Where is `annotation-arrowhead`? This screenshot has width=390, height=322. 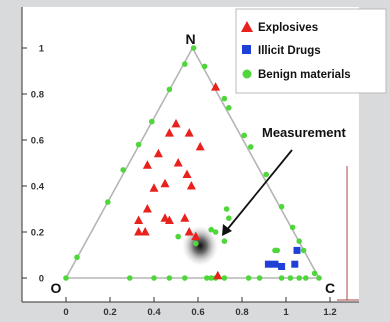 annotation-arrowhead is located at coordinates (227, 230).